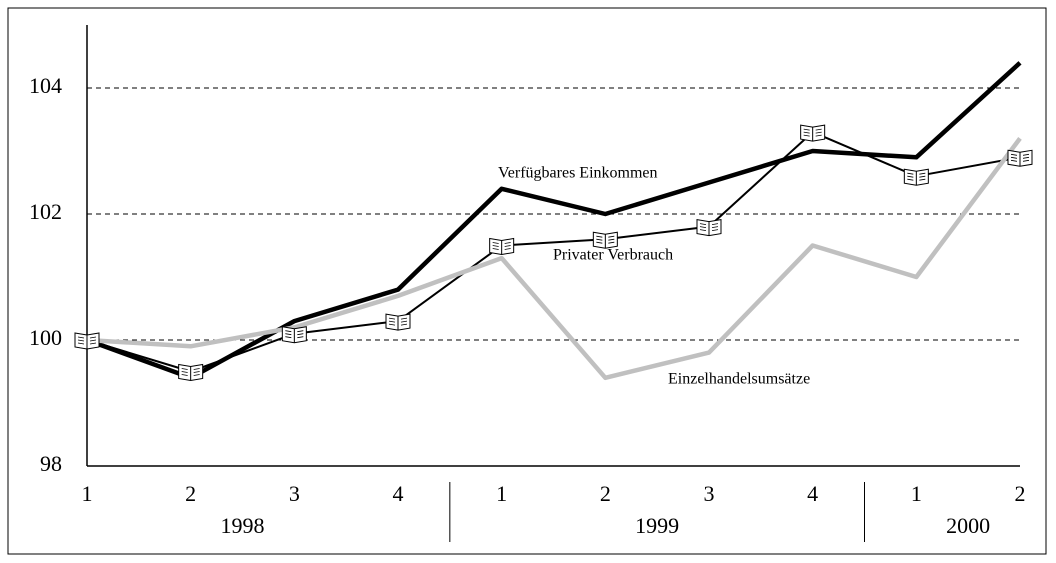 The height and width of the screenshot is (563, 1056). What do you see at coordinates (578, 173) in the screenshot?
I see `series-annotation: Verfügbares Einkommen` at bounding box center [578, 173].